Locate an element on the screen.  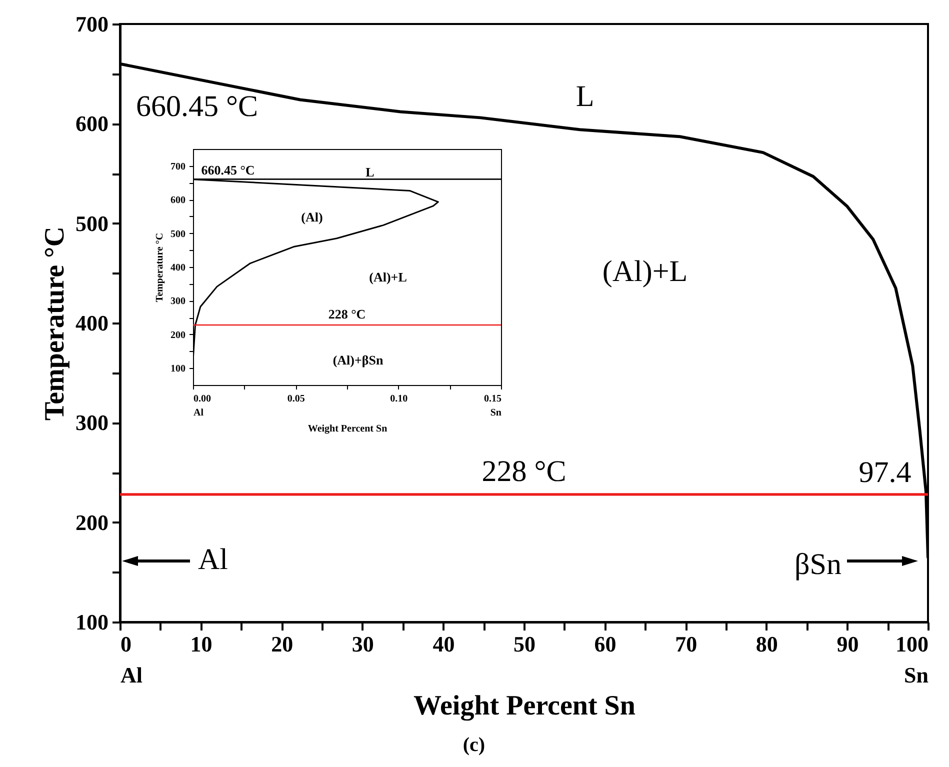
annotation: βSn is located at coordinates (818, 564).